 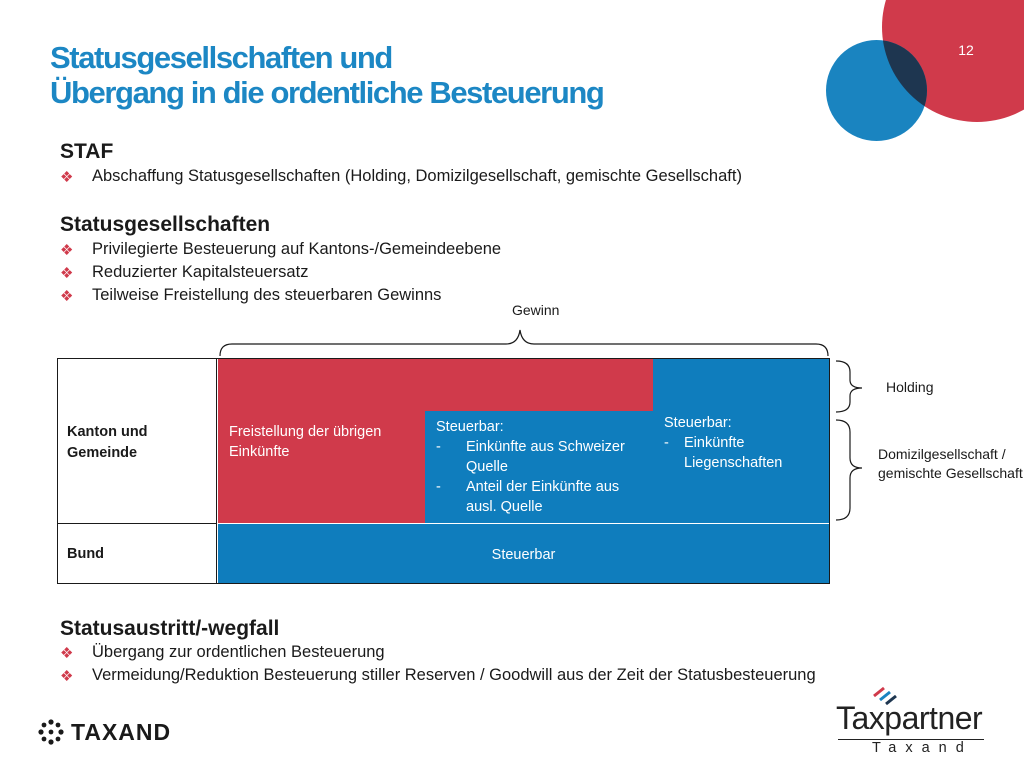 I want to click on bund-steuerbar-text: Steuerbar, so click(x=523, y=555).